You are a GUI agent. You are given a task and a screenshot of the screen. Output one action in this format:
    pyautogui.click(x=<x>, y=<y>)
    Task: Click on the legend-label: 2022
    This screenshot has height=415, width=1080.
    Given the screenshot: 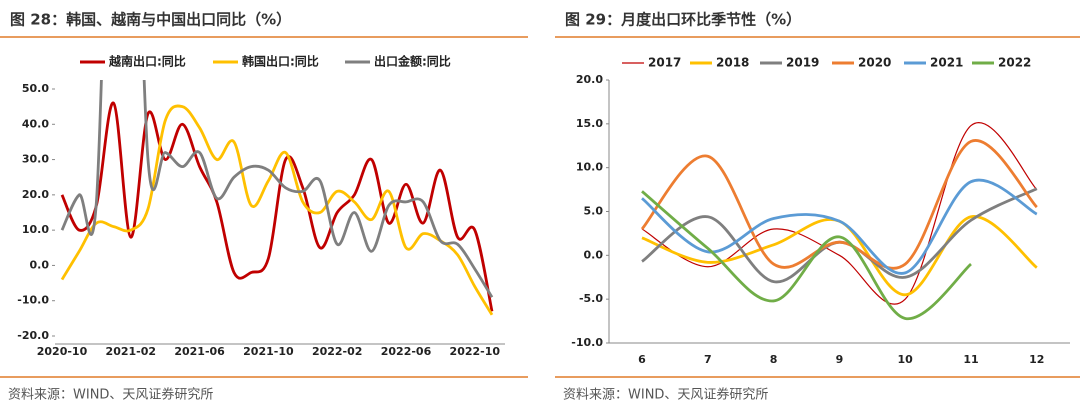 What is the action you would take?
    pyautogui.click(x=1014, y=63)
    